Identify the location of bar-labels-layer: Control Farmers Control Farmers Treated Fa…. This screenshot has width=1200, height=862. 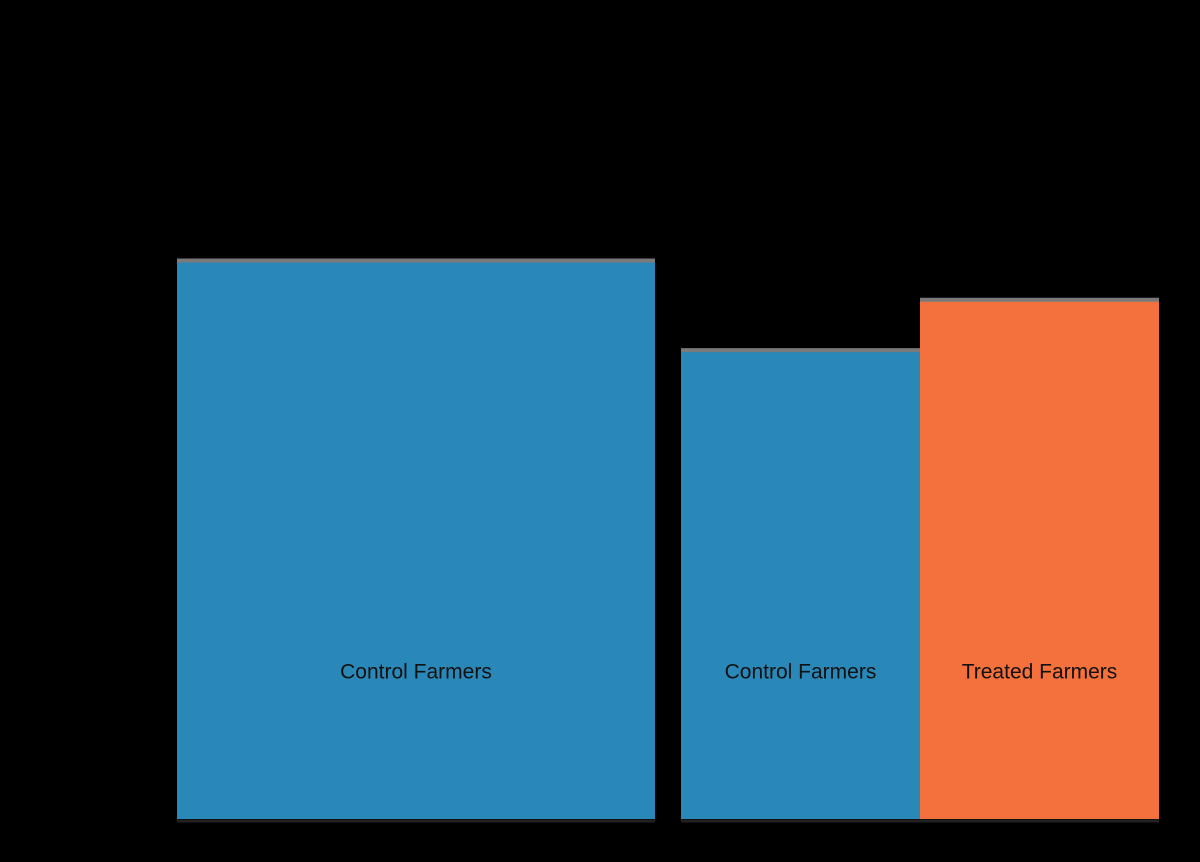
(728, 672).